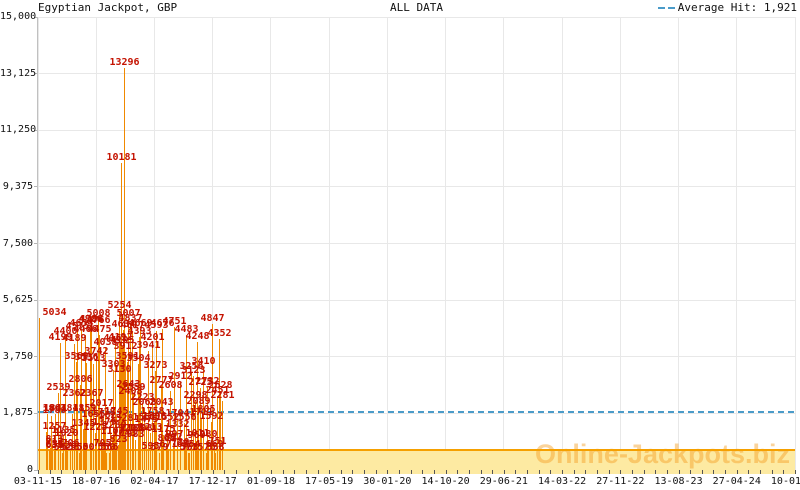 The height and width of the screenshot is (490, 800). I want to click on hit-value-label: 13296, so click(124, 63).